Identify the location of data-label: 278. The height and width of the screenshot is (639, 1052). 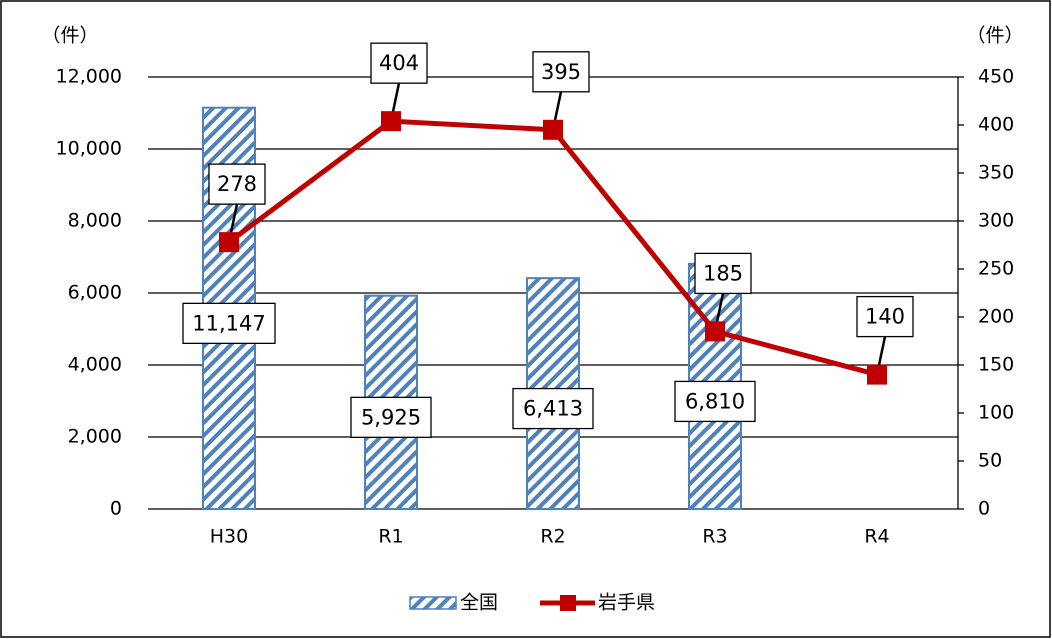
(237, 184).